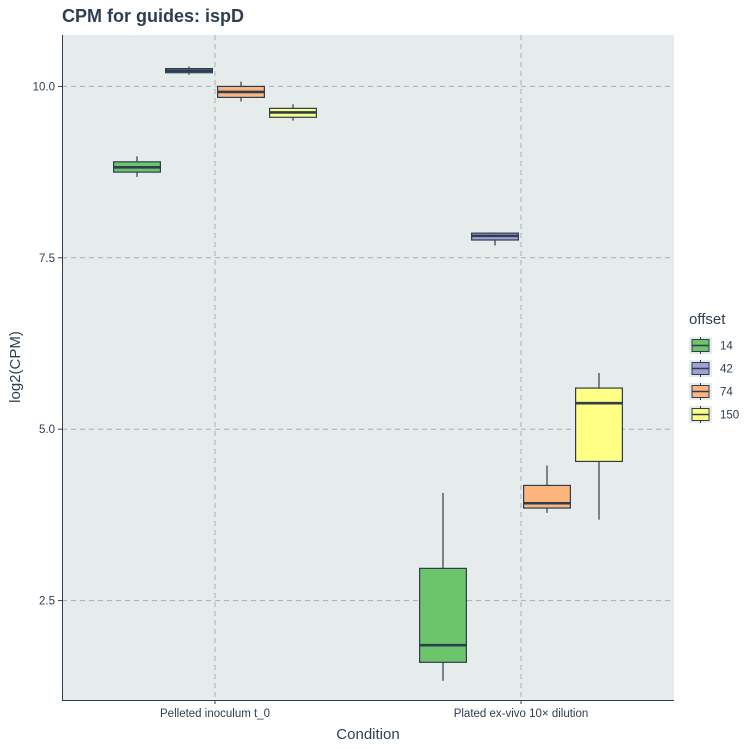 This screenshot has width=750, height=750. What do you see at coordinates (47, 602) in the screenshot?
I see `y-tick-label: 2.5` at bounding box center [47, 602].